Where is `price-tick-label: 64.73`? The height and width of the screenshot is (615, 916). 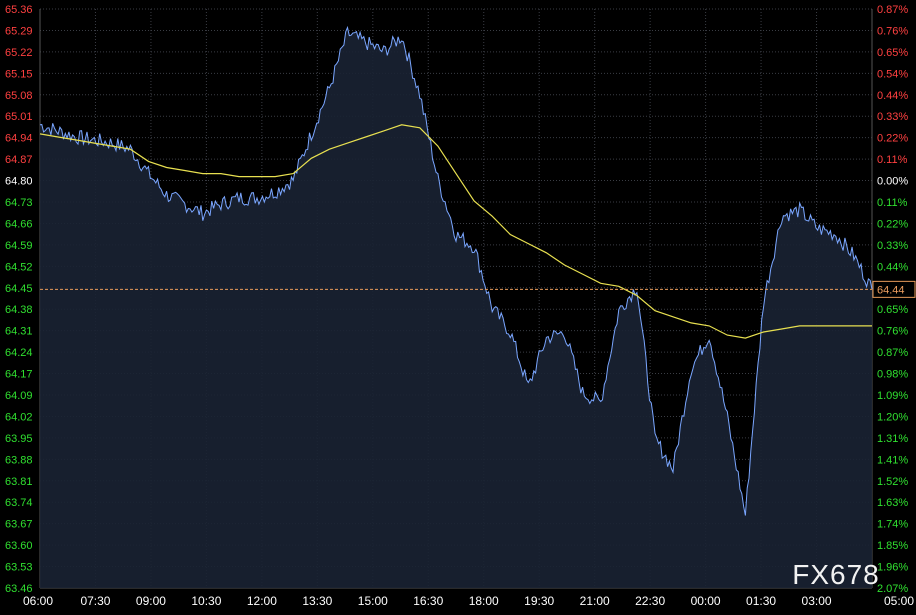 price-tick-label: 64.73 is located at coordinates (19, 203).